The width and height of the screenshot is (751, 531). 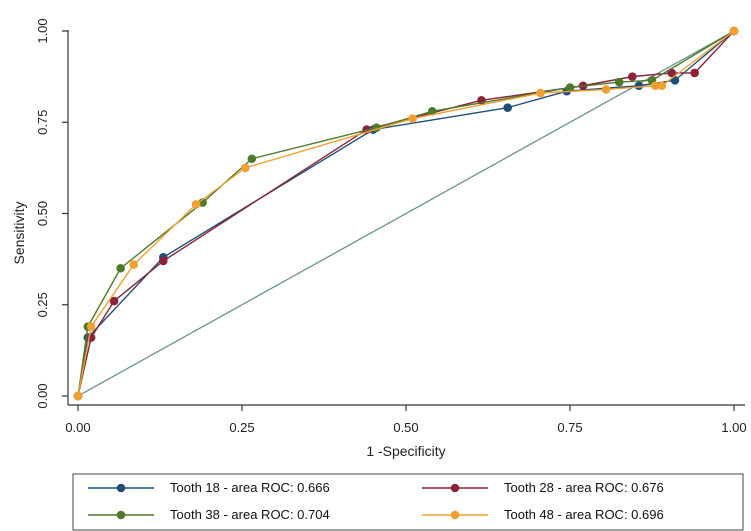 What do you see at coordinates (19, 232) in the screenshot?
I see `y-axis-title: Sensitivity` at bounding box center [19, 232].